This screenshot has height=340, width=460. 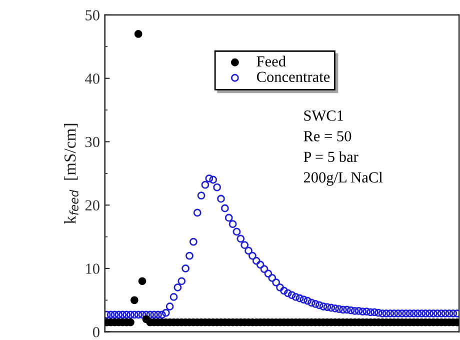 What do you see at coordinates (92, 205) in the screenshot?
I see `y-tick-label: 20` at bounding box center [92, 205].